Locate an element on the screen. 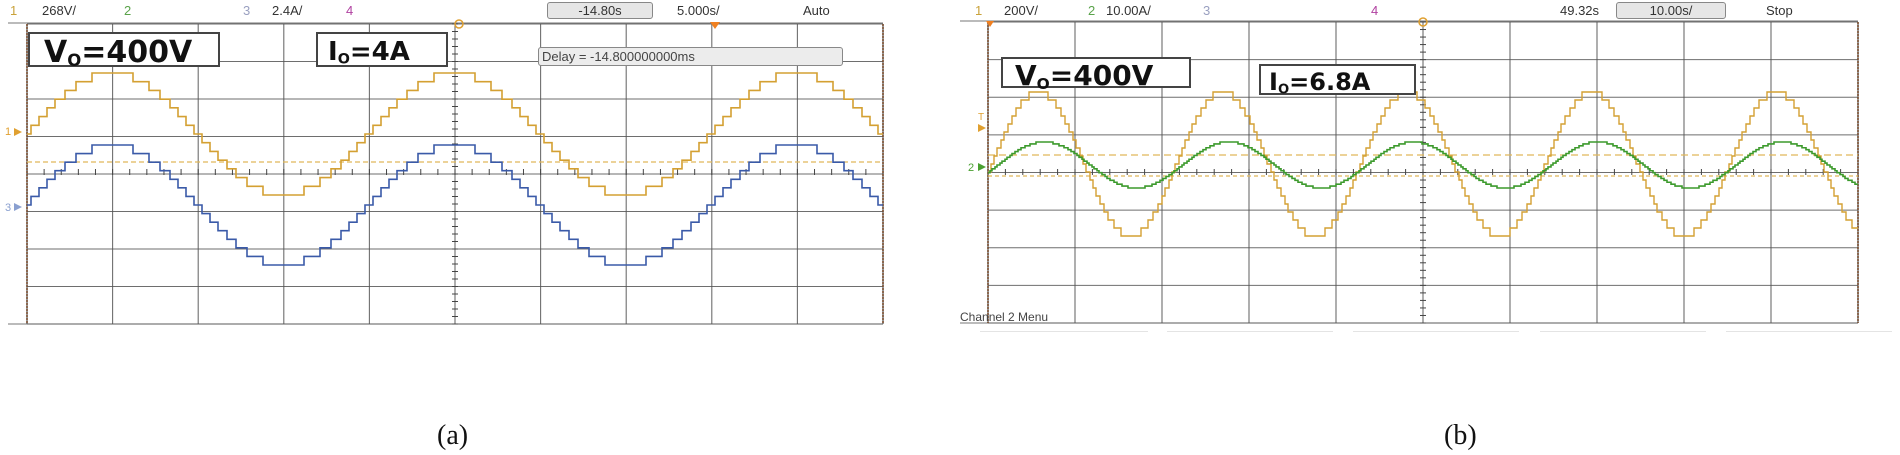  ch3-scale: 2.4A/ is located at coordinates (287, 10).